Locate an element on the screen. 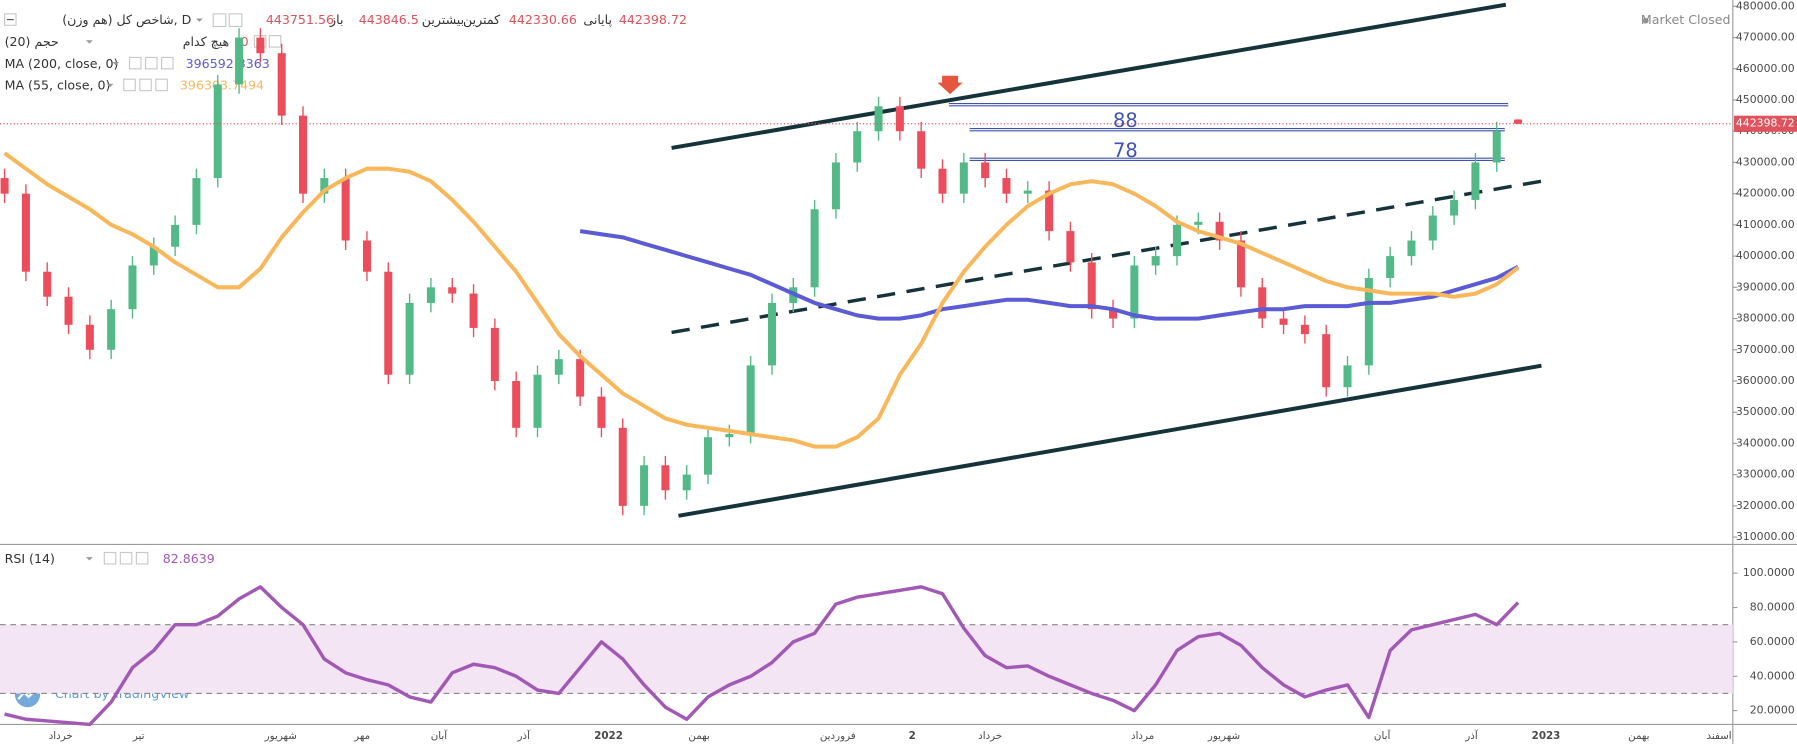 The image size is (1797, 744). channel-lower is located at coordinates (1110, 440).